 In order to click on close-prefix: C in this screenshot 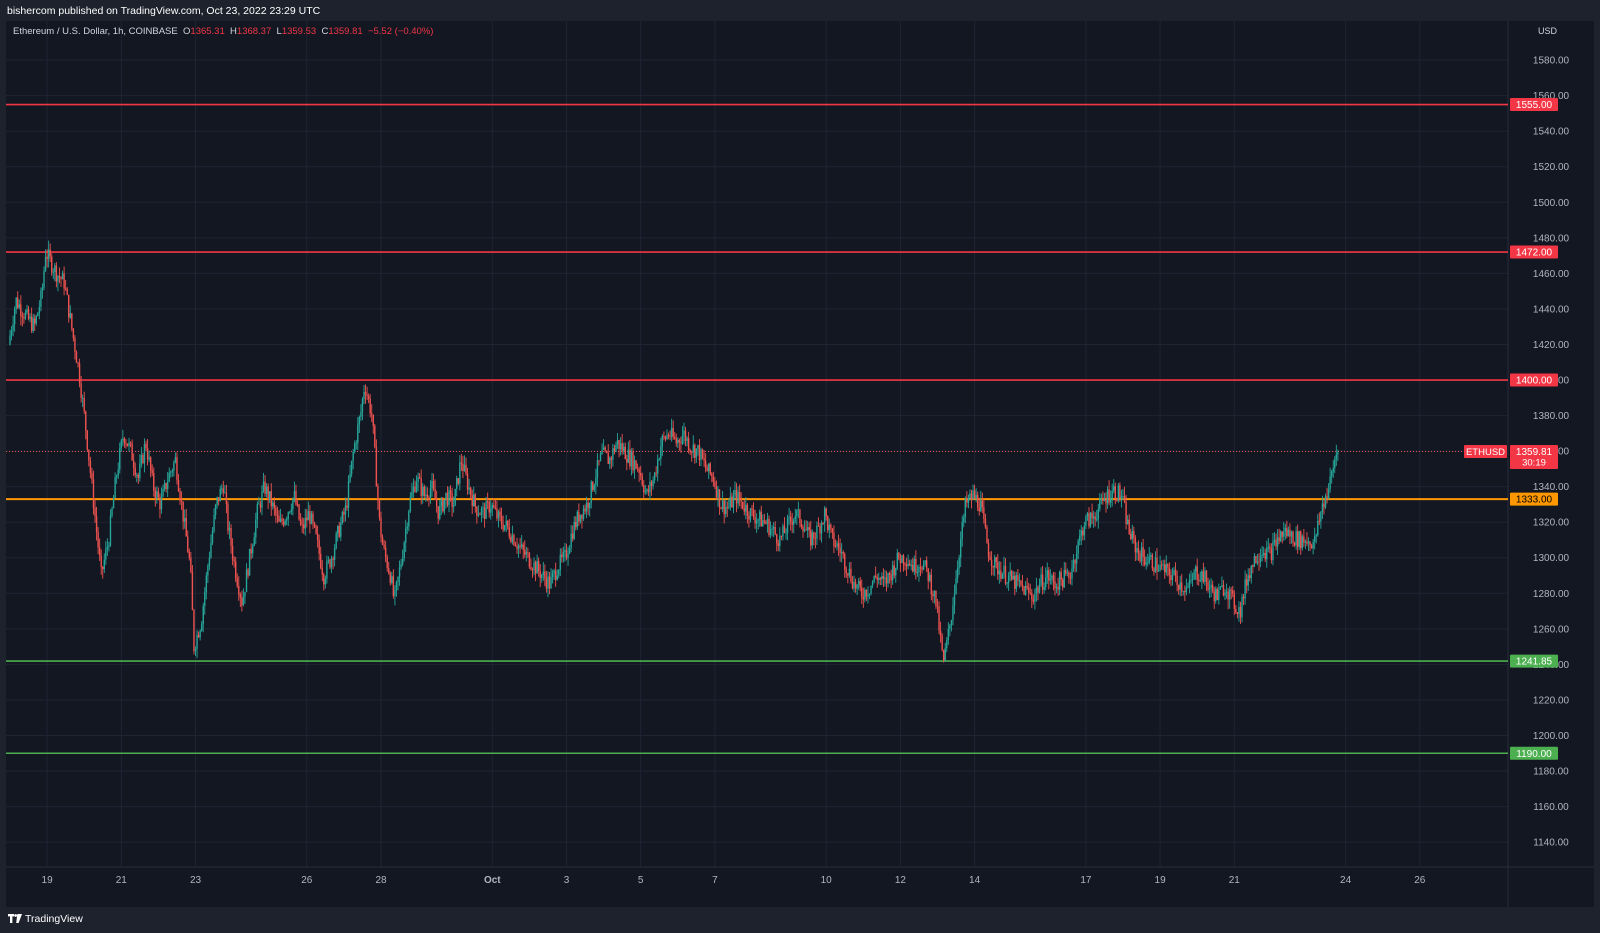, I will do `click(325, 31)`.